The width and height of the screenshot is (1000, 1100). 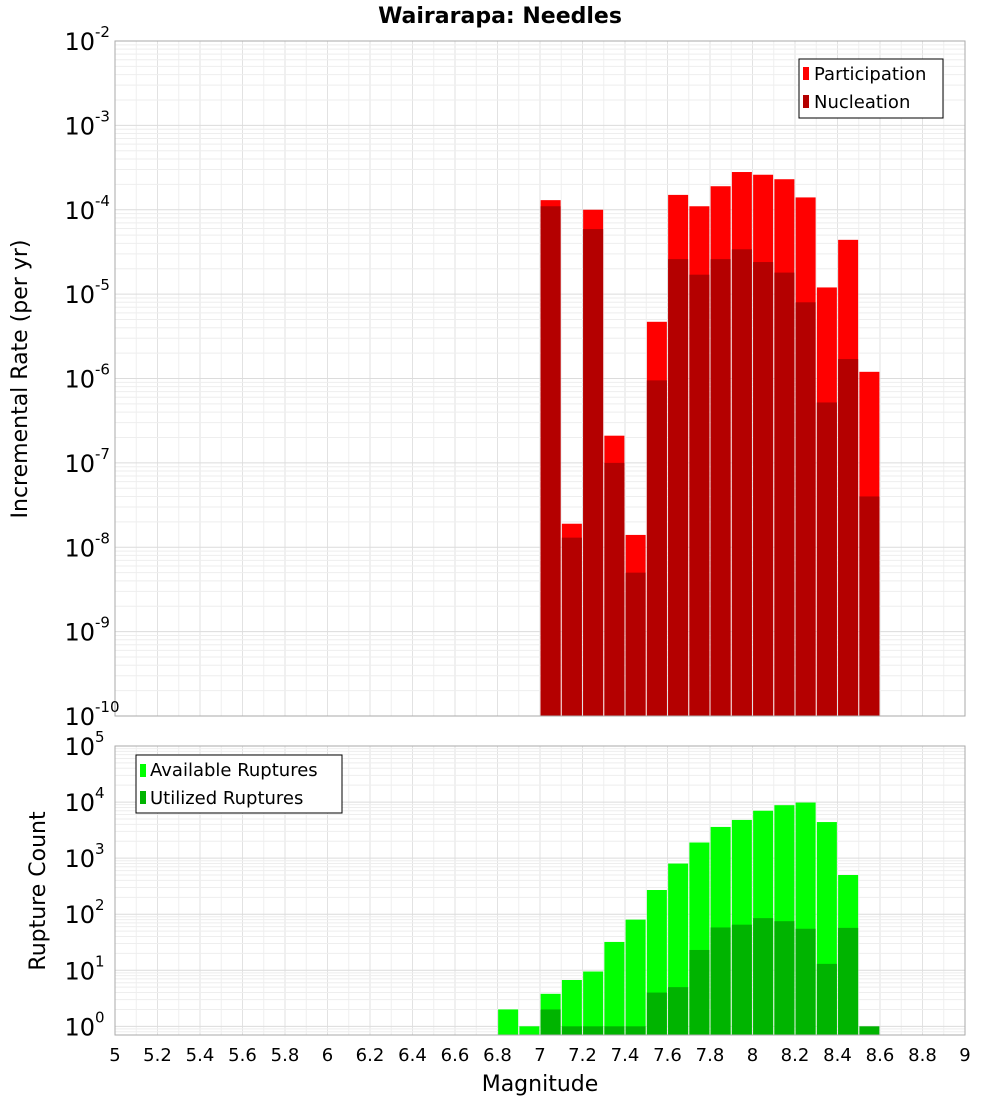 What do you see at coordinates (102, 32) in the screenshot?
I see `y-tick-exponent: -2` at bounding box center [102, 32].